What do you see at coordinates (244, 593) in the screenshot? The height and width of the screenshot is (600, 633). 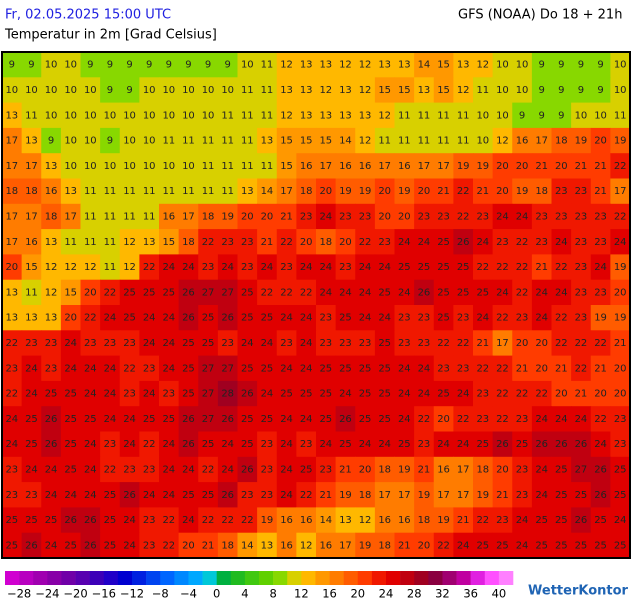 I see `colorbar-tick-label: 4` at bounding box center [244, 593].